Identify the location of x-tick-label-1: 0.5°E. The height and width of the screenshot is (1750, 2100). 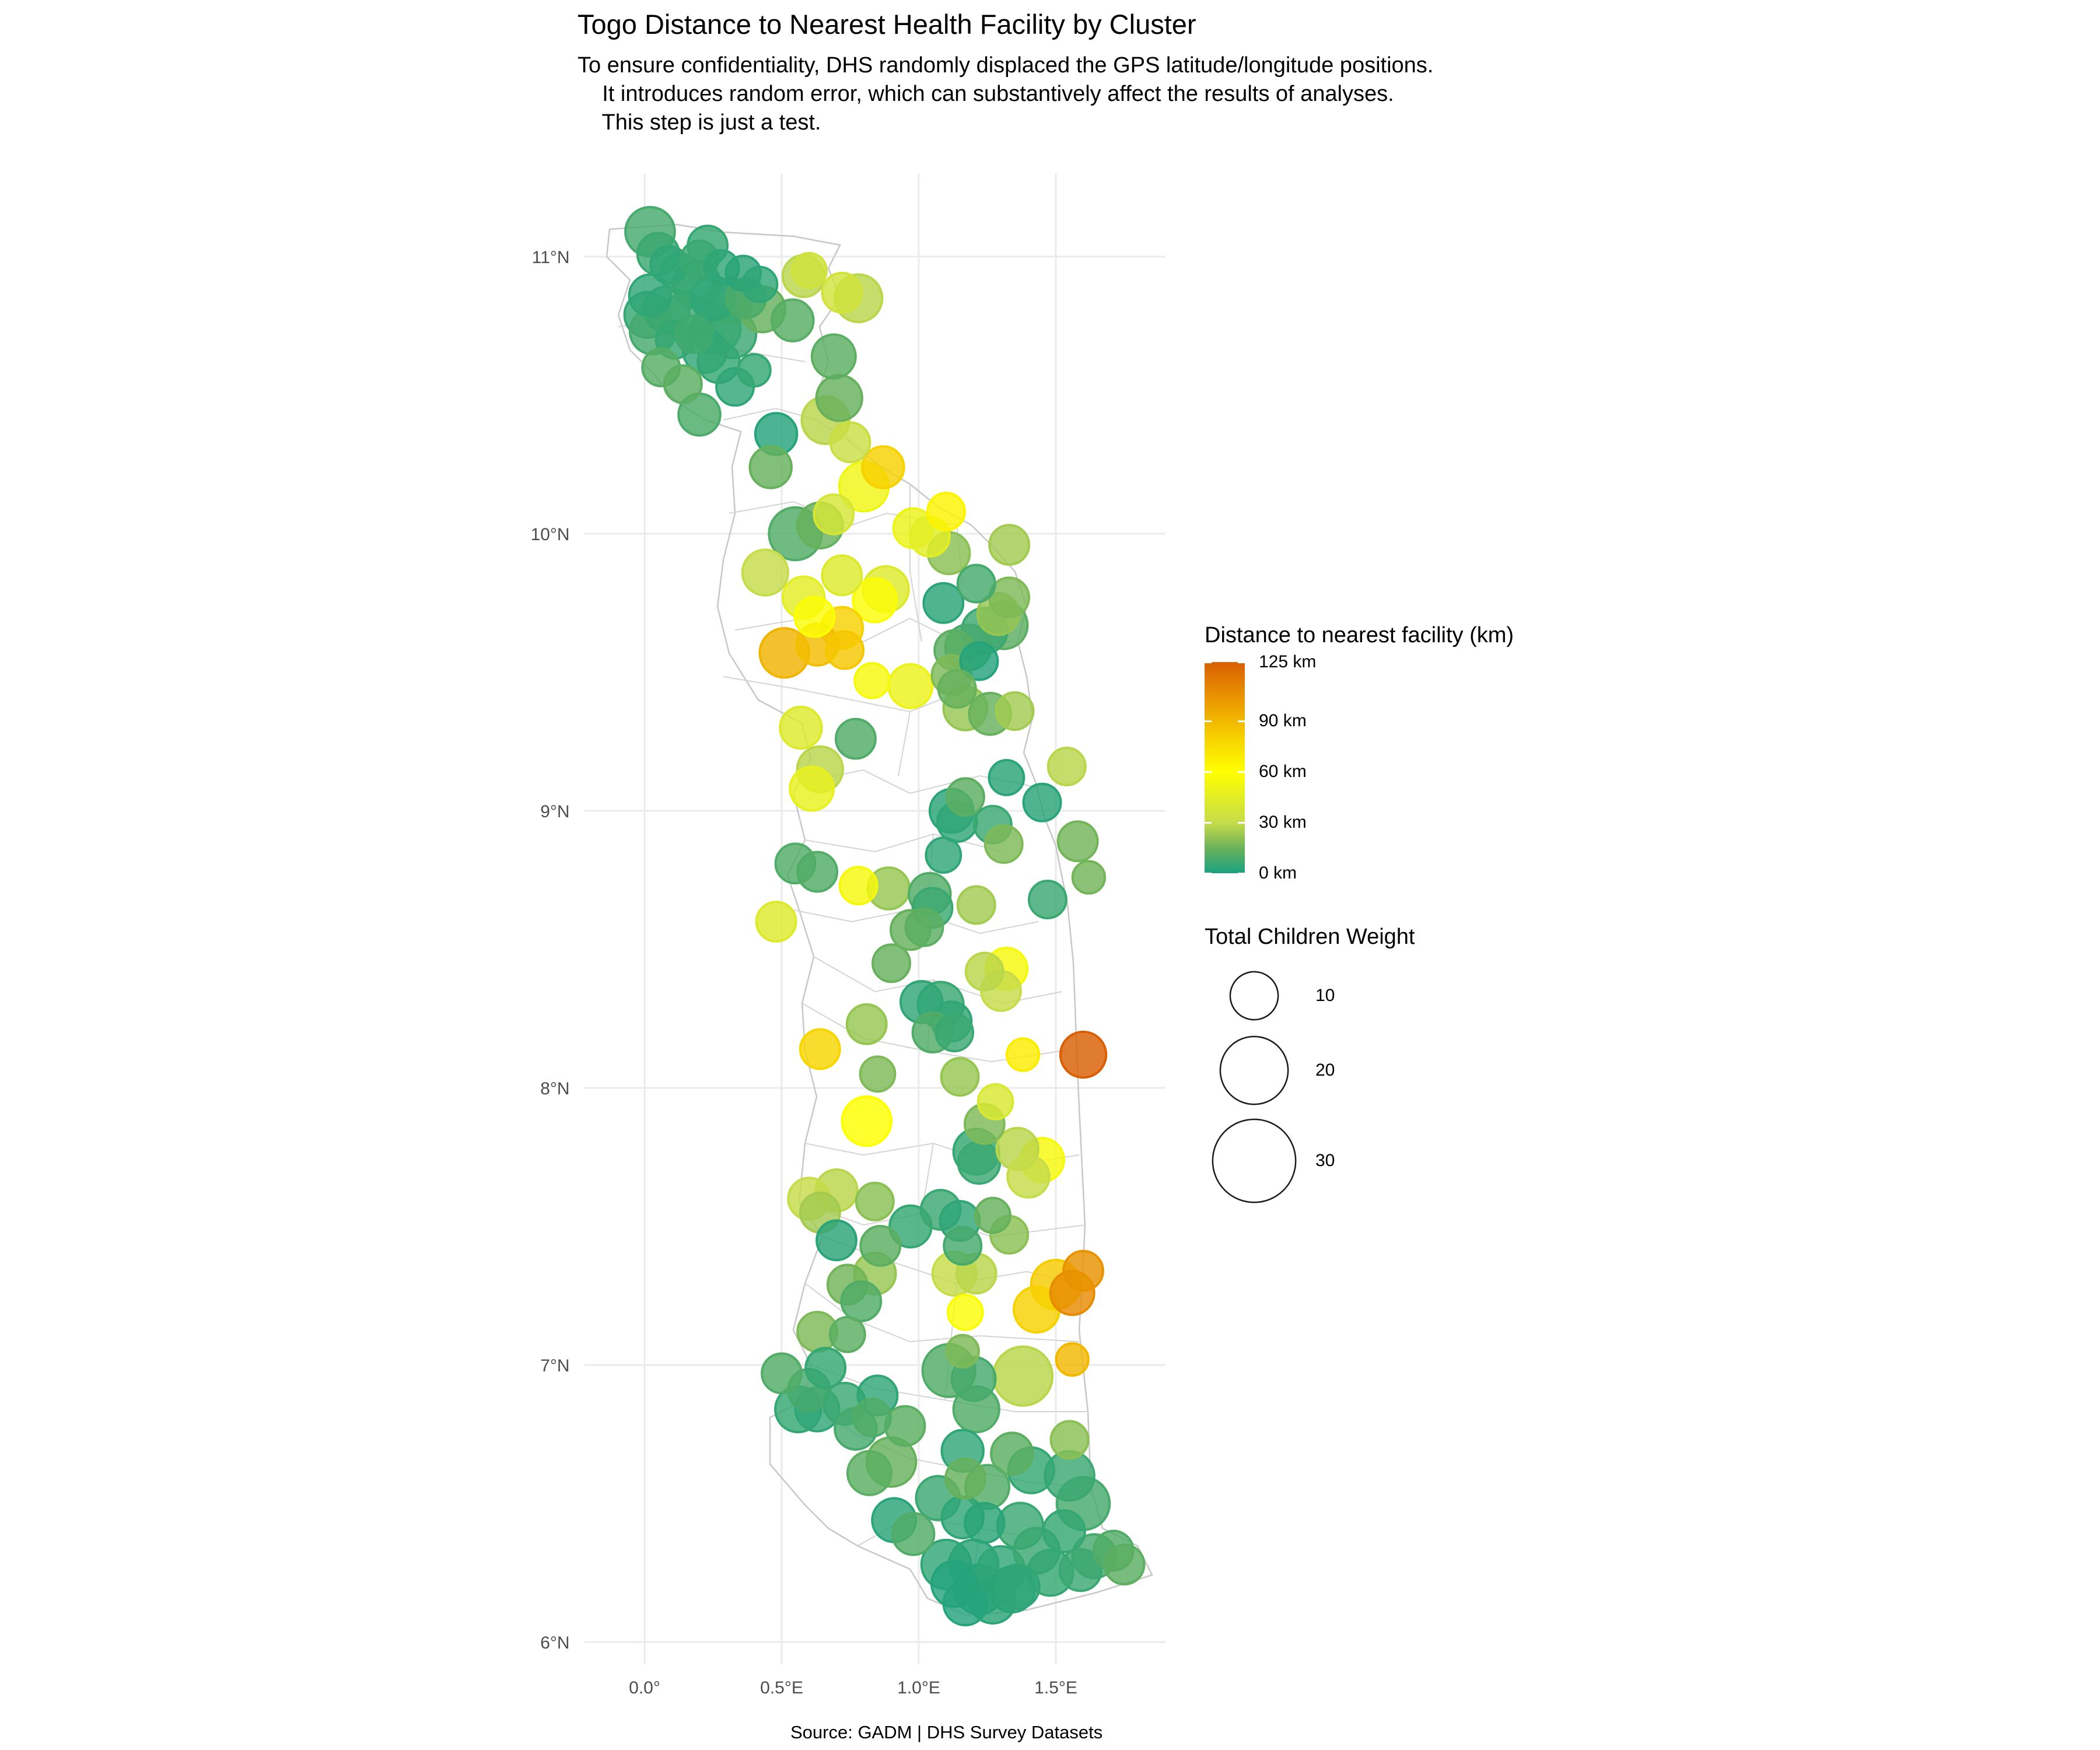
(781, 1688).